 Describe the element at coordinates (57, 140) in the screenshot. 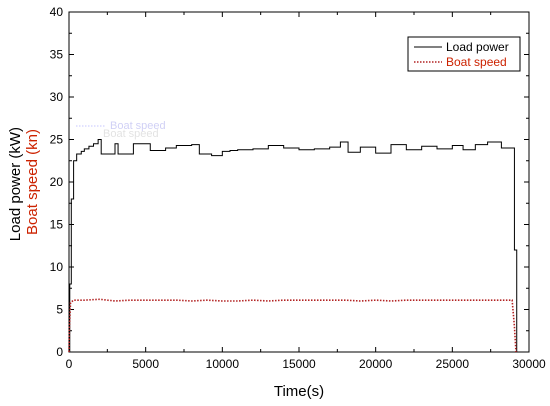

I see `y-tick-label: 25` at that location.